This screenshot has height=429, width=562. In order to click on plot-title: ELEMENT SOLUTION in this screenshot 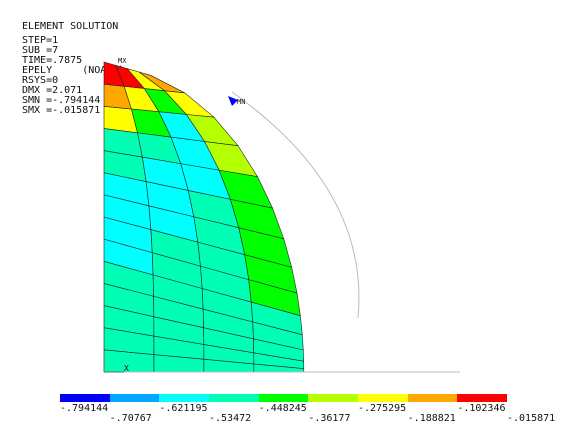, I will do `click(70, 26)`.